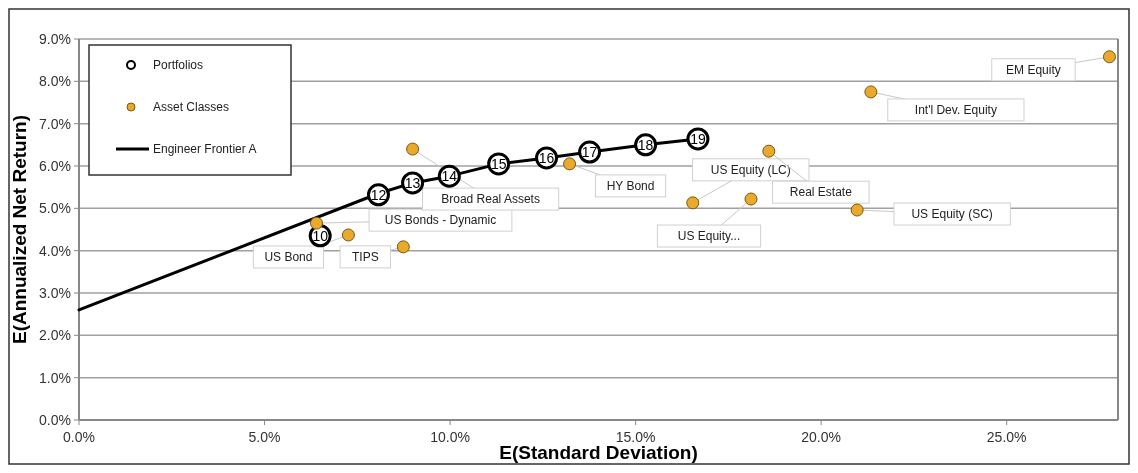 Image resolution: width=1138 pixels, height=473 pixels. What do you see at coordinates (55, 208) in the screenshot?
I see `y-tick-label: 5.0%` at bounding box center [55, 208].